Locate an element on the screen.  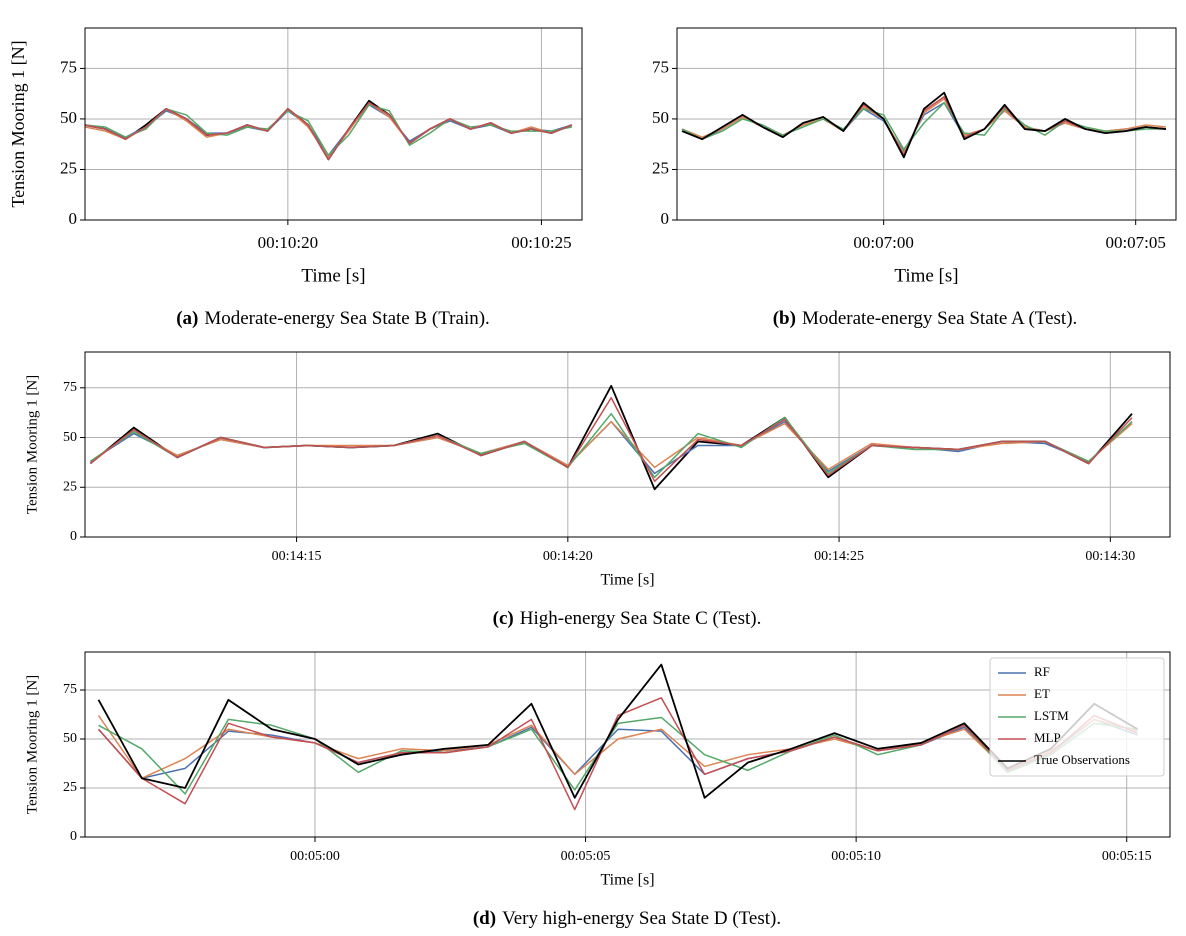
x-tick-label: 00:10:25 is located at coordinates (541, 242).